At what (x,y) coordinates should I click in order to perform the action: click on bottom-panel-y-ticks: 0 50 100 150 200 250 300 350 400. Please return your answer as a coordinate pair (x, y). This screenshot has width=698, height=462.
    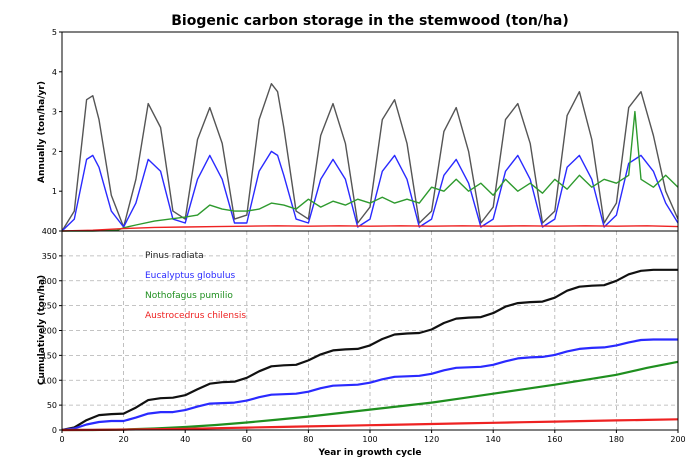
    Looking at the image, I should click on (52, 331).